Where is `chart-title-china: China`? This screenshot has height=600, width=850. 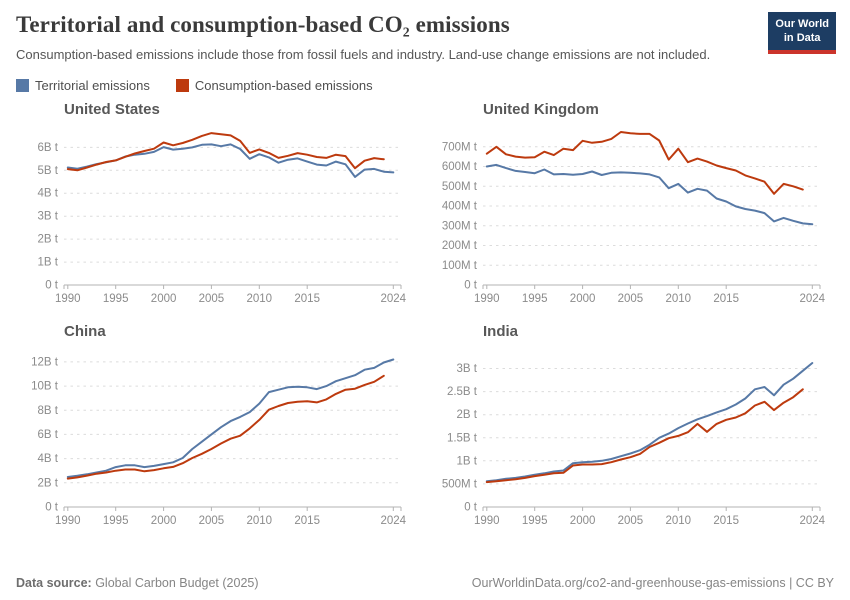 chart-title-china: China is located at coordinates (85, 331).